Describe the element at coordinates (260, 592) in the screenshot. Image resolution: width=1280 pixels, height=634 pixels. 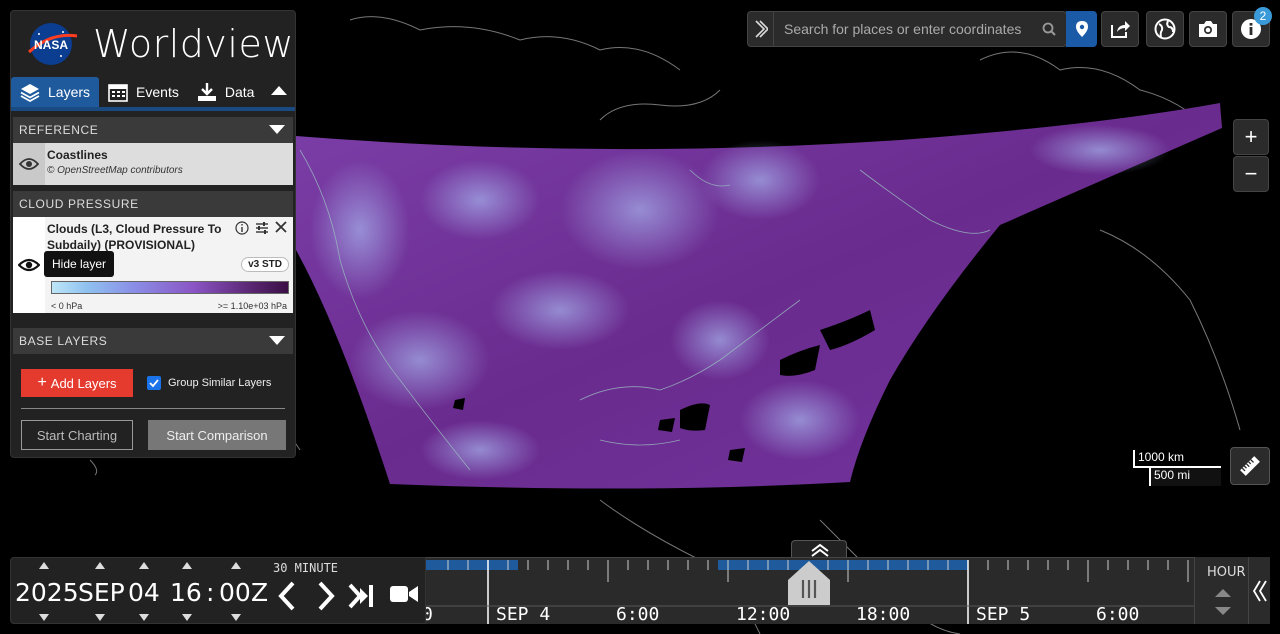
I see `timezone-label: Z` at that location.